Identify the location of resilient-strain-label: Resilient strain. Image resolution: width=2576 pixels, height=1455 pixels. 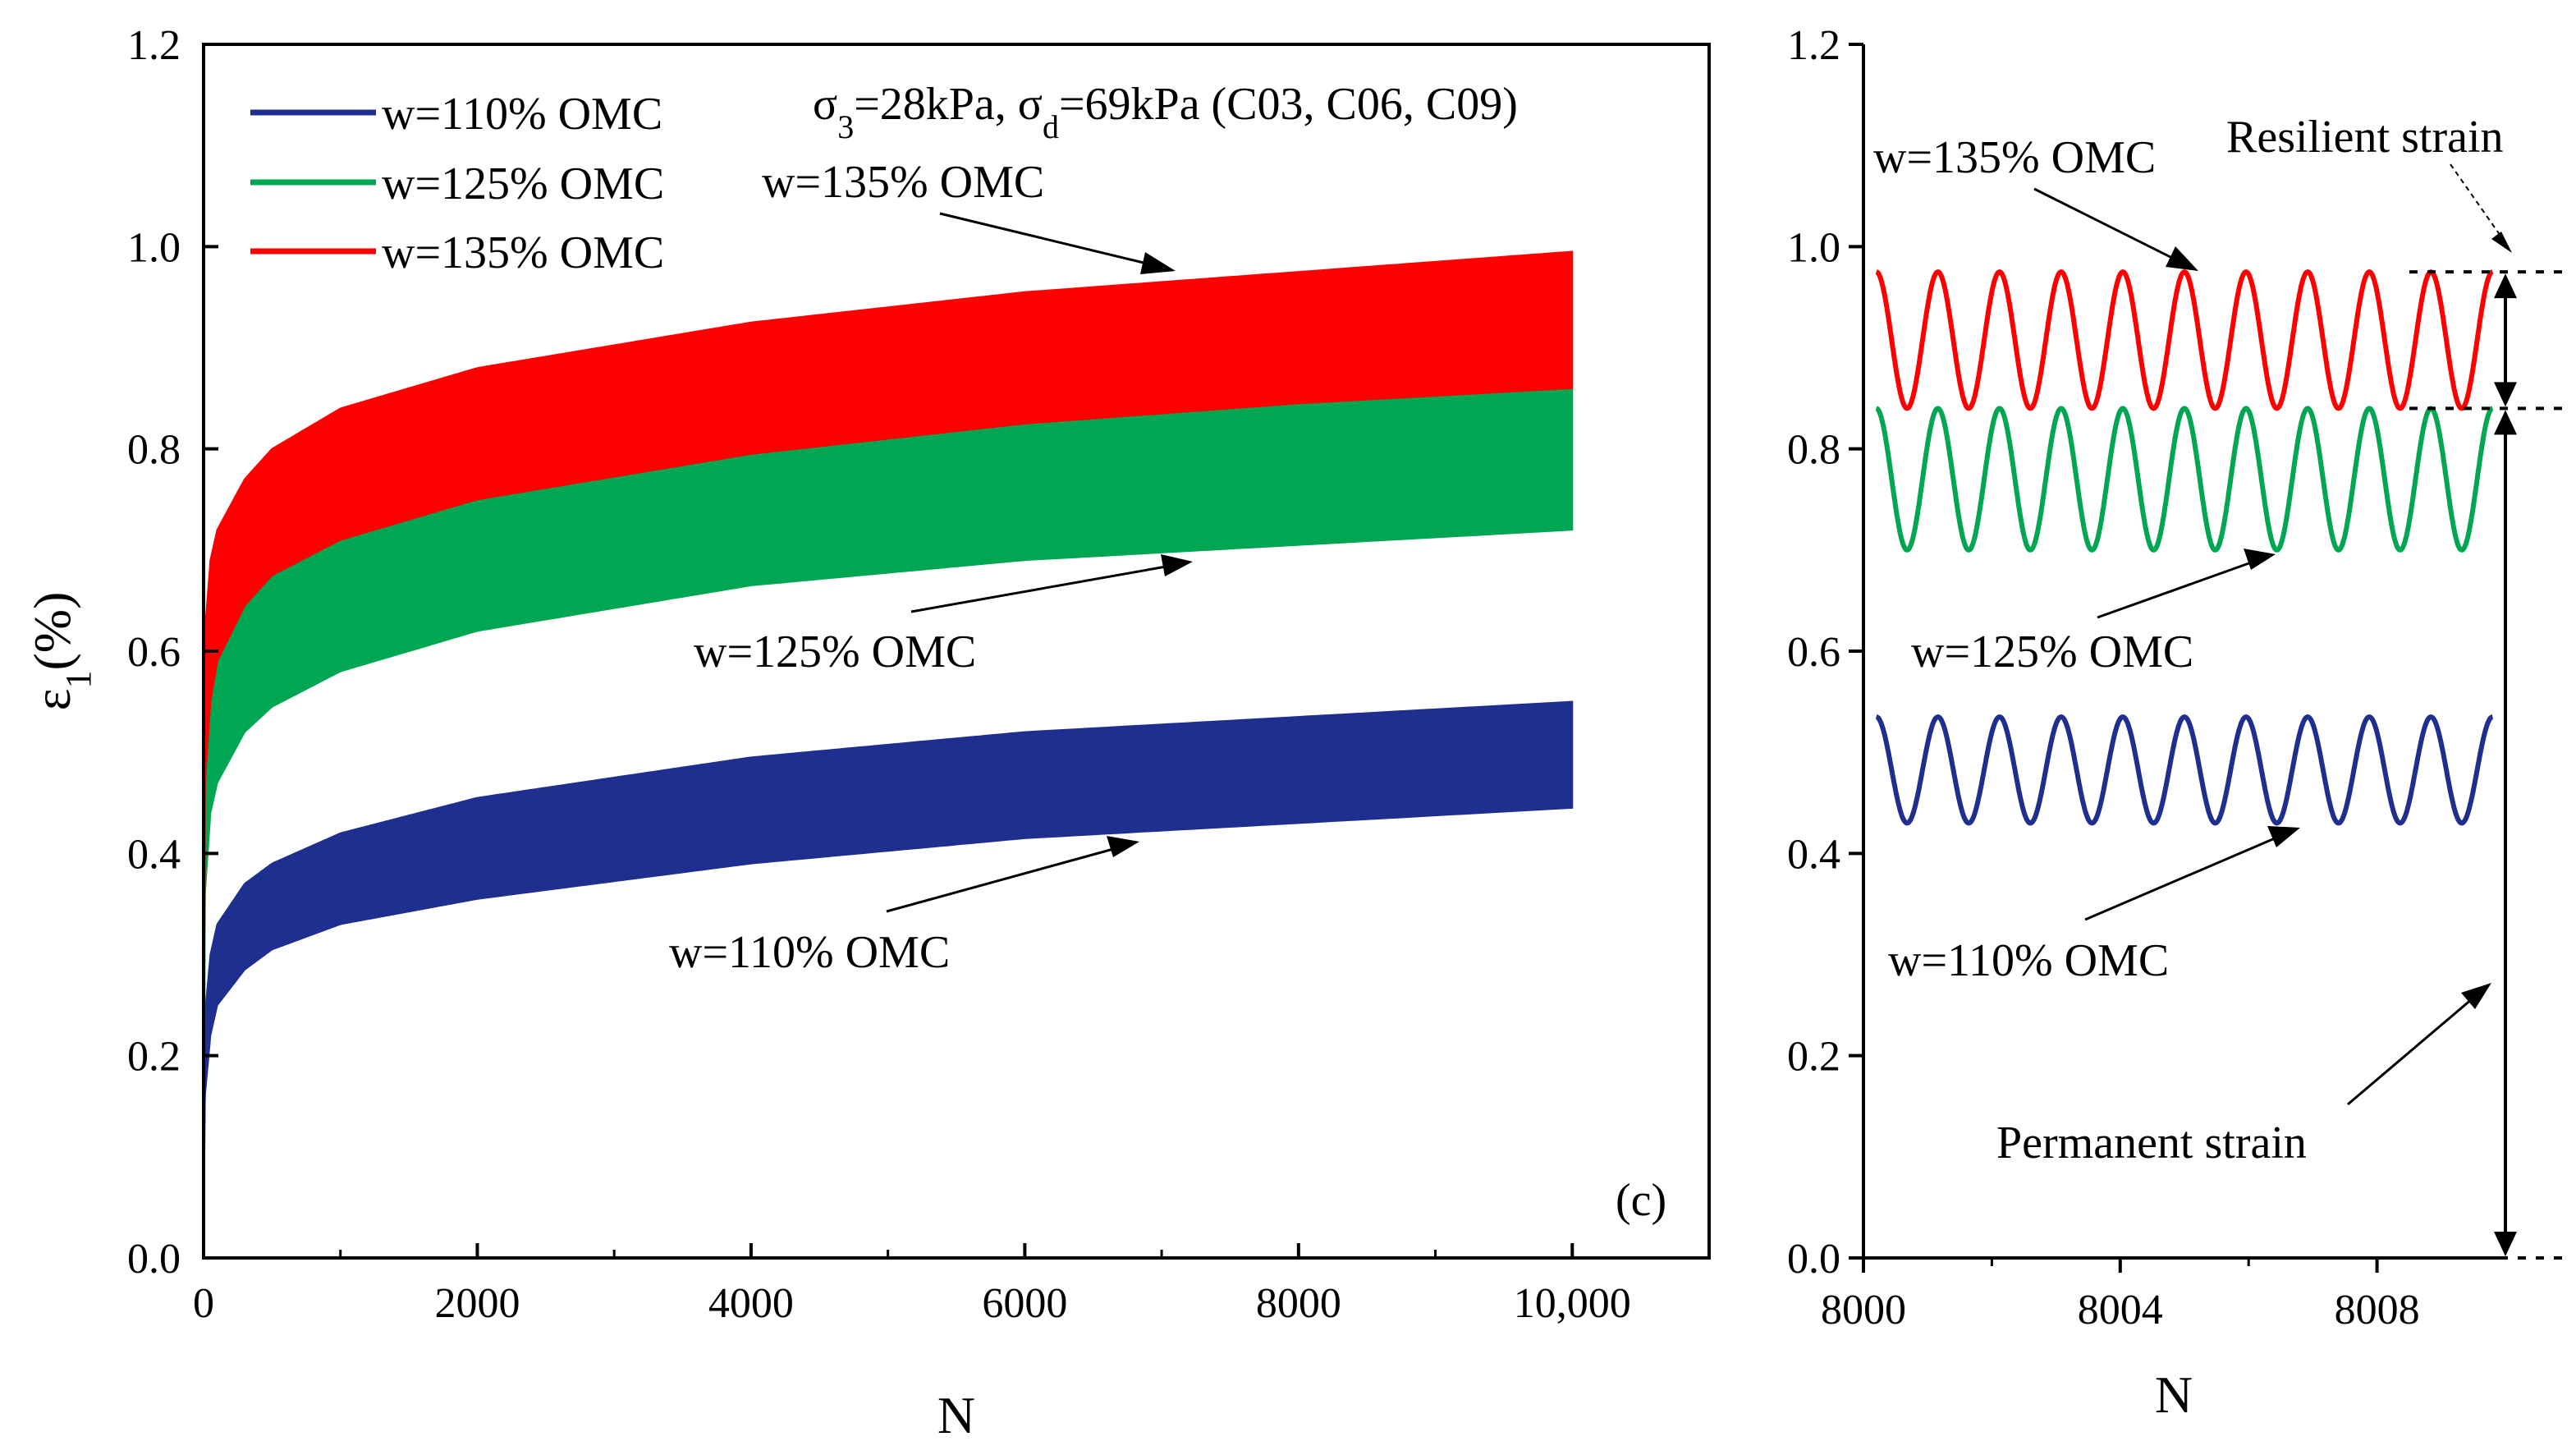
(2365, 137).